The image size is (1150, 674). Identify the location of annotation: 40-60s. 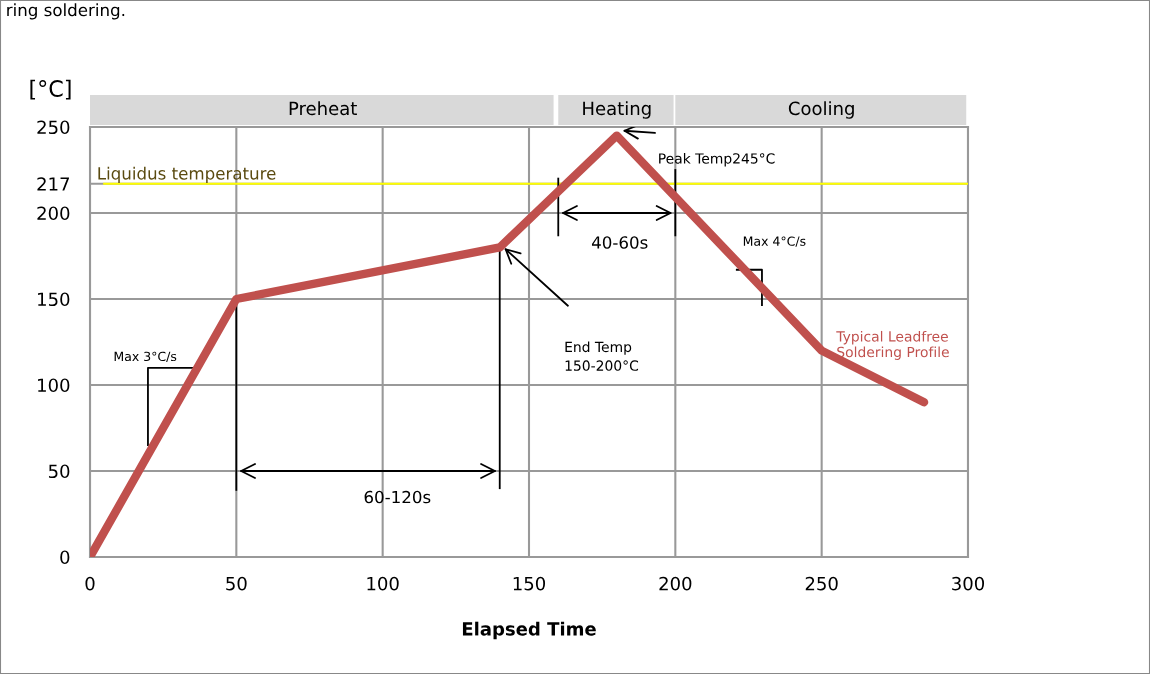
(619, 242).